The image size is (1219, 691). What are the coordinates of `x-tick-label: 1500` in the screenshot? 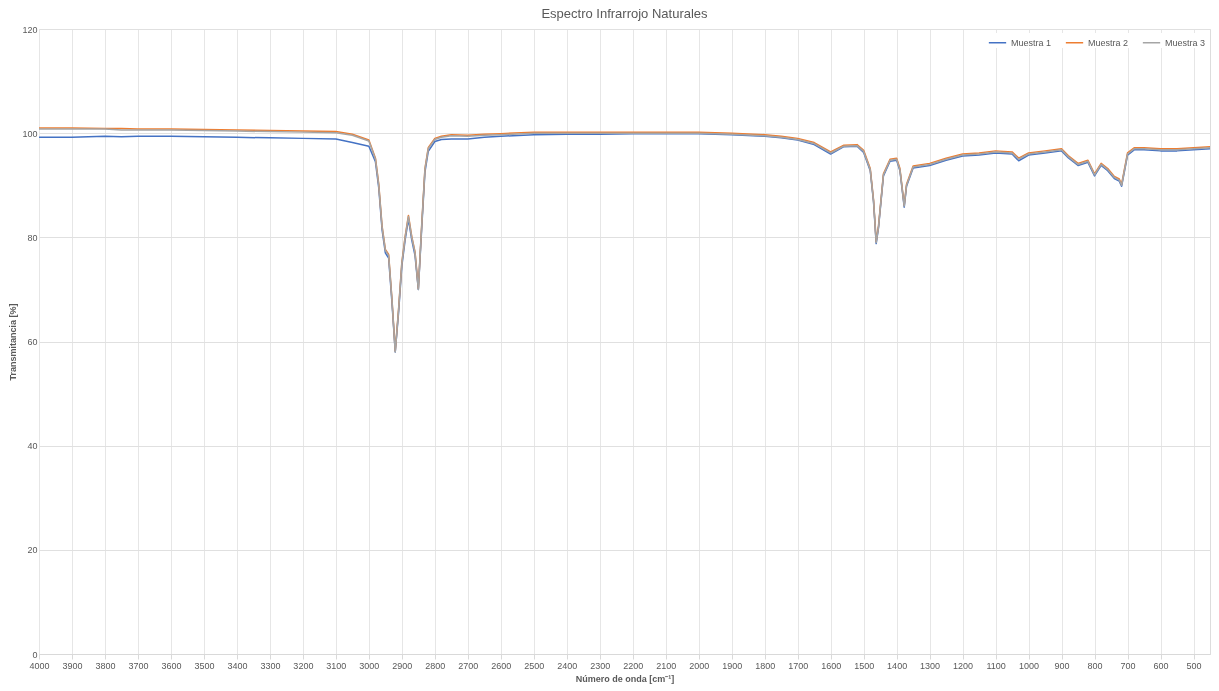 It's located at (864, 665).